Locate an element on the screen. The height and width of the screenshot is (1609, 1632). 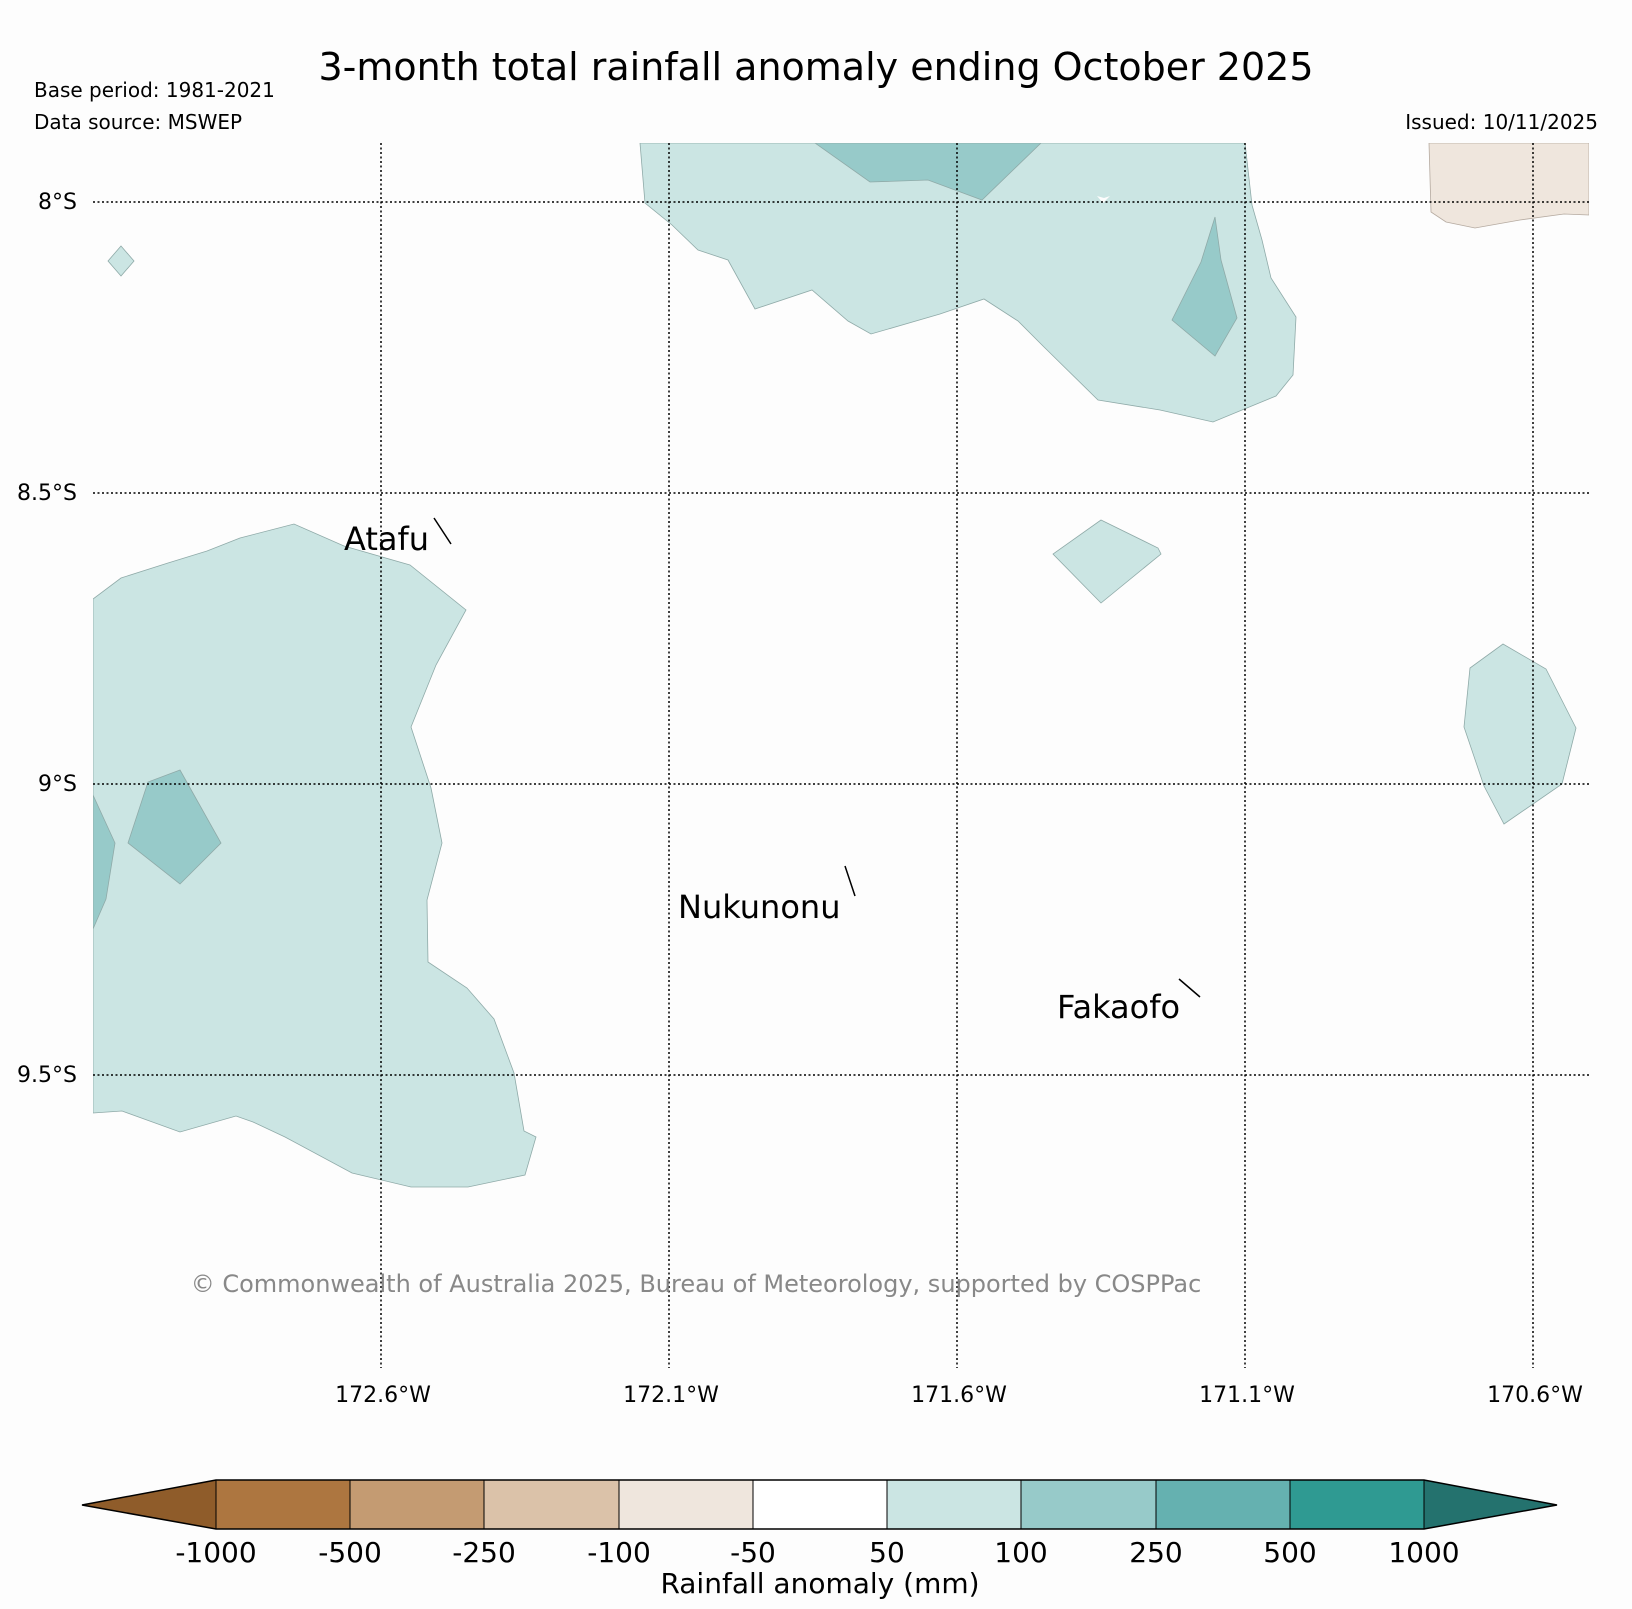
colorbar-tick-label: 50 is located at coordinates (887, 1552).